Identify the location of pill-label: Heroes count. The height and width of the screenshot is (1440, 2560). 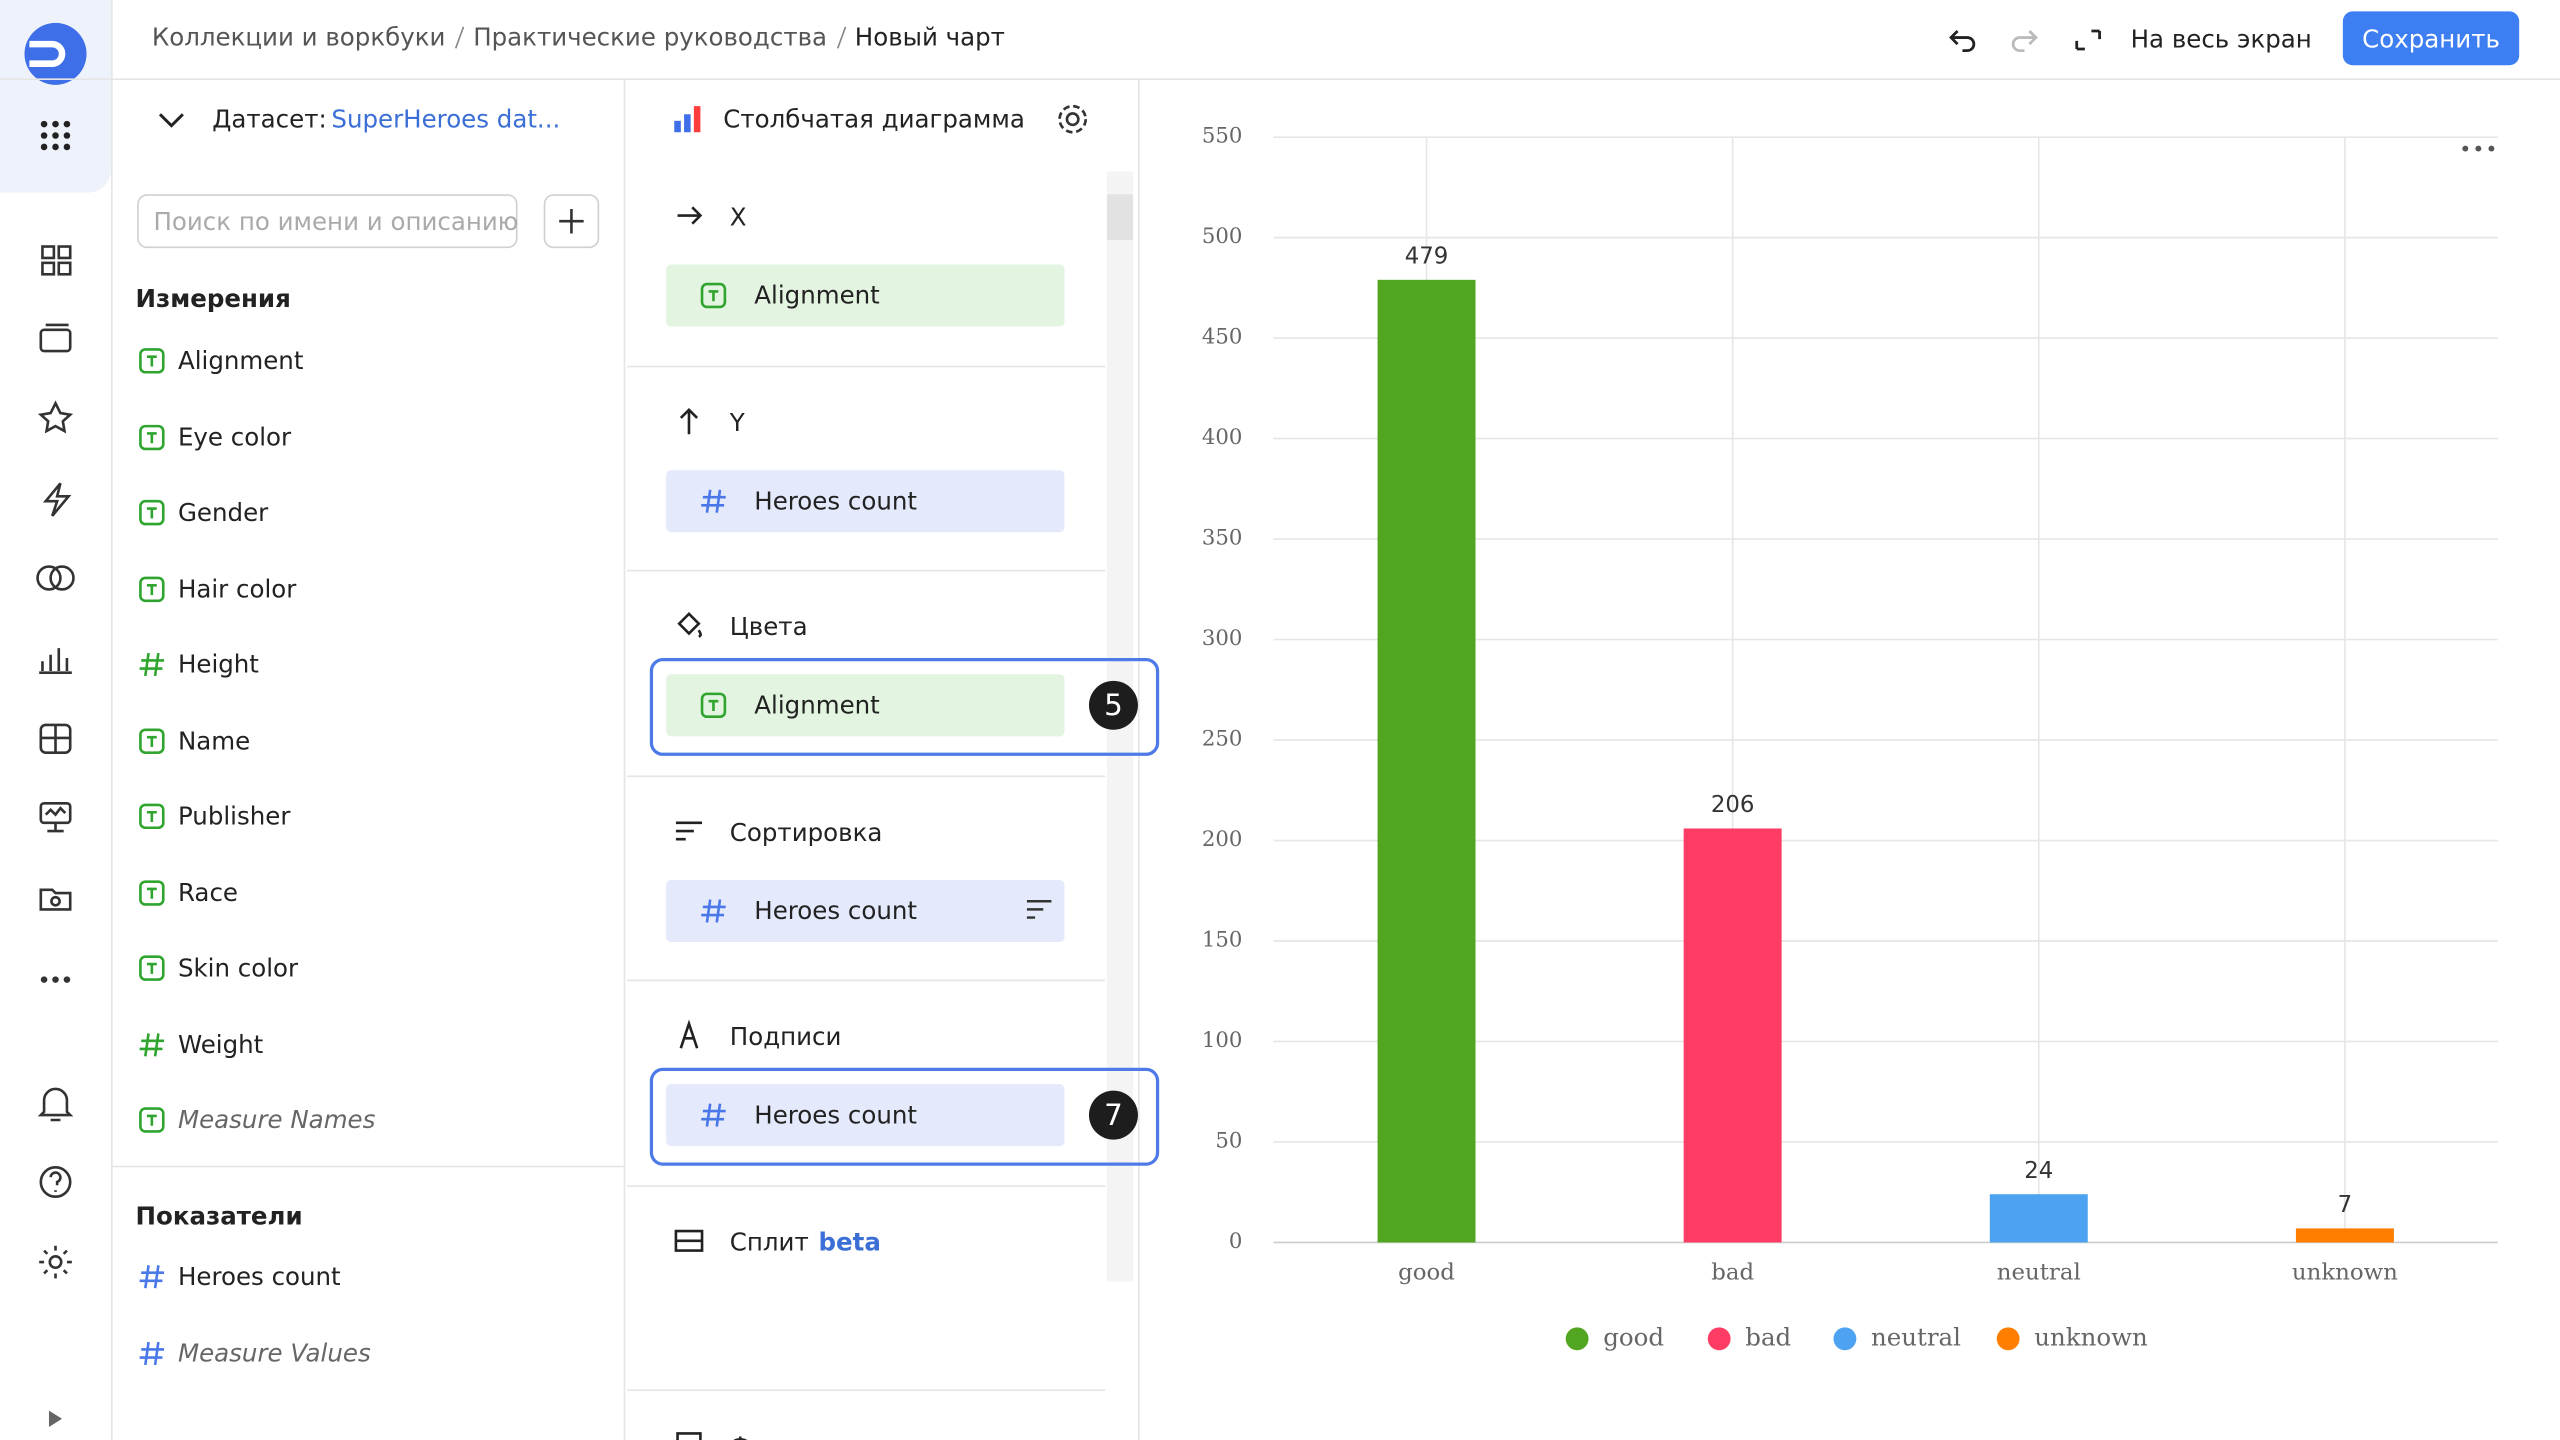
(835, 1115).